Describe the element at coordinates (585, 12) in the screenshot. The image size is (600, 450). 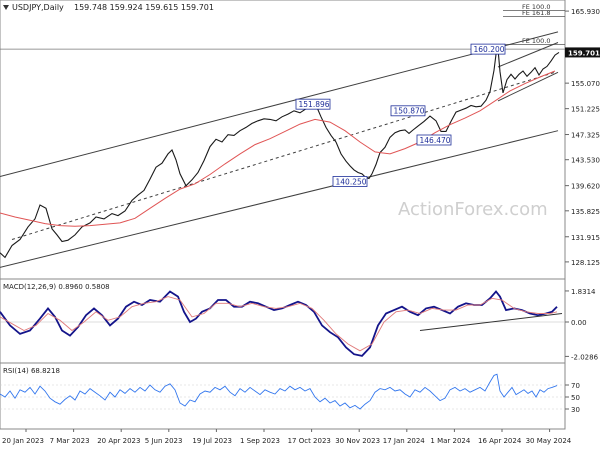
I see `y-tick-label: 165.930` at that location.